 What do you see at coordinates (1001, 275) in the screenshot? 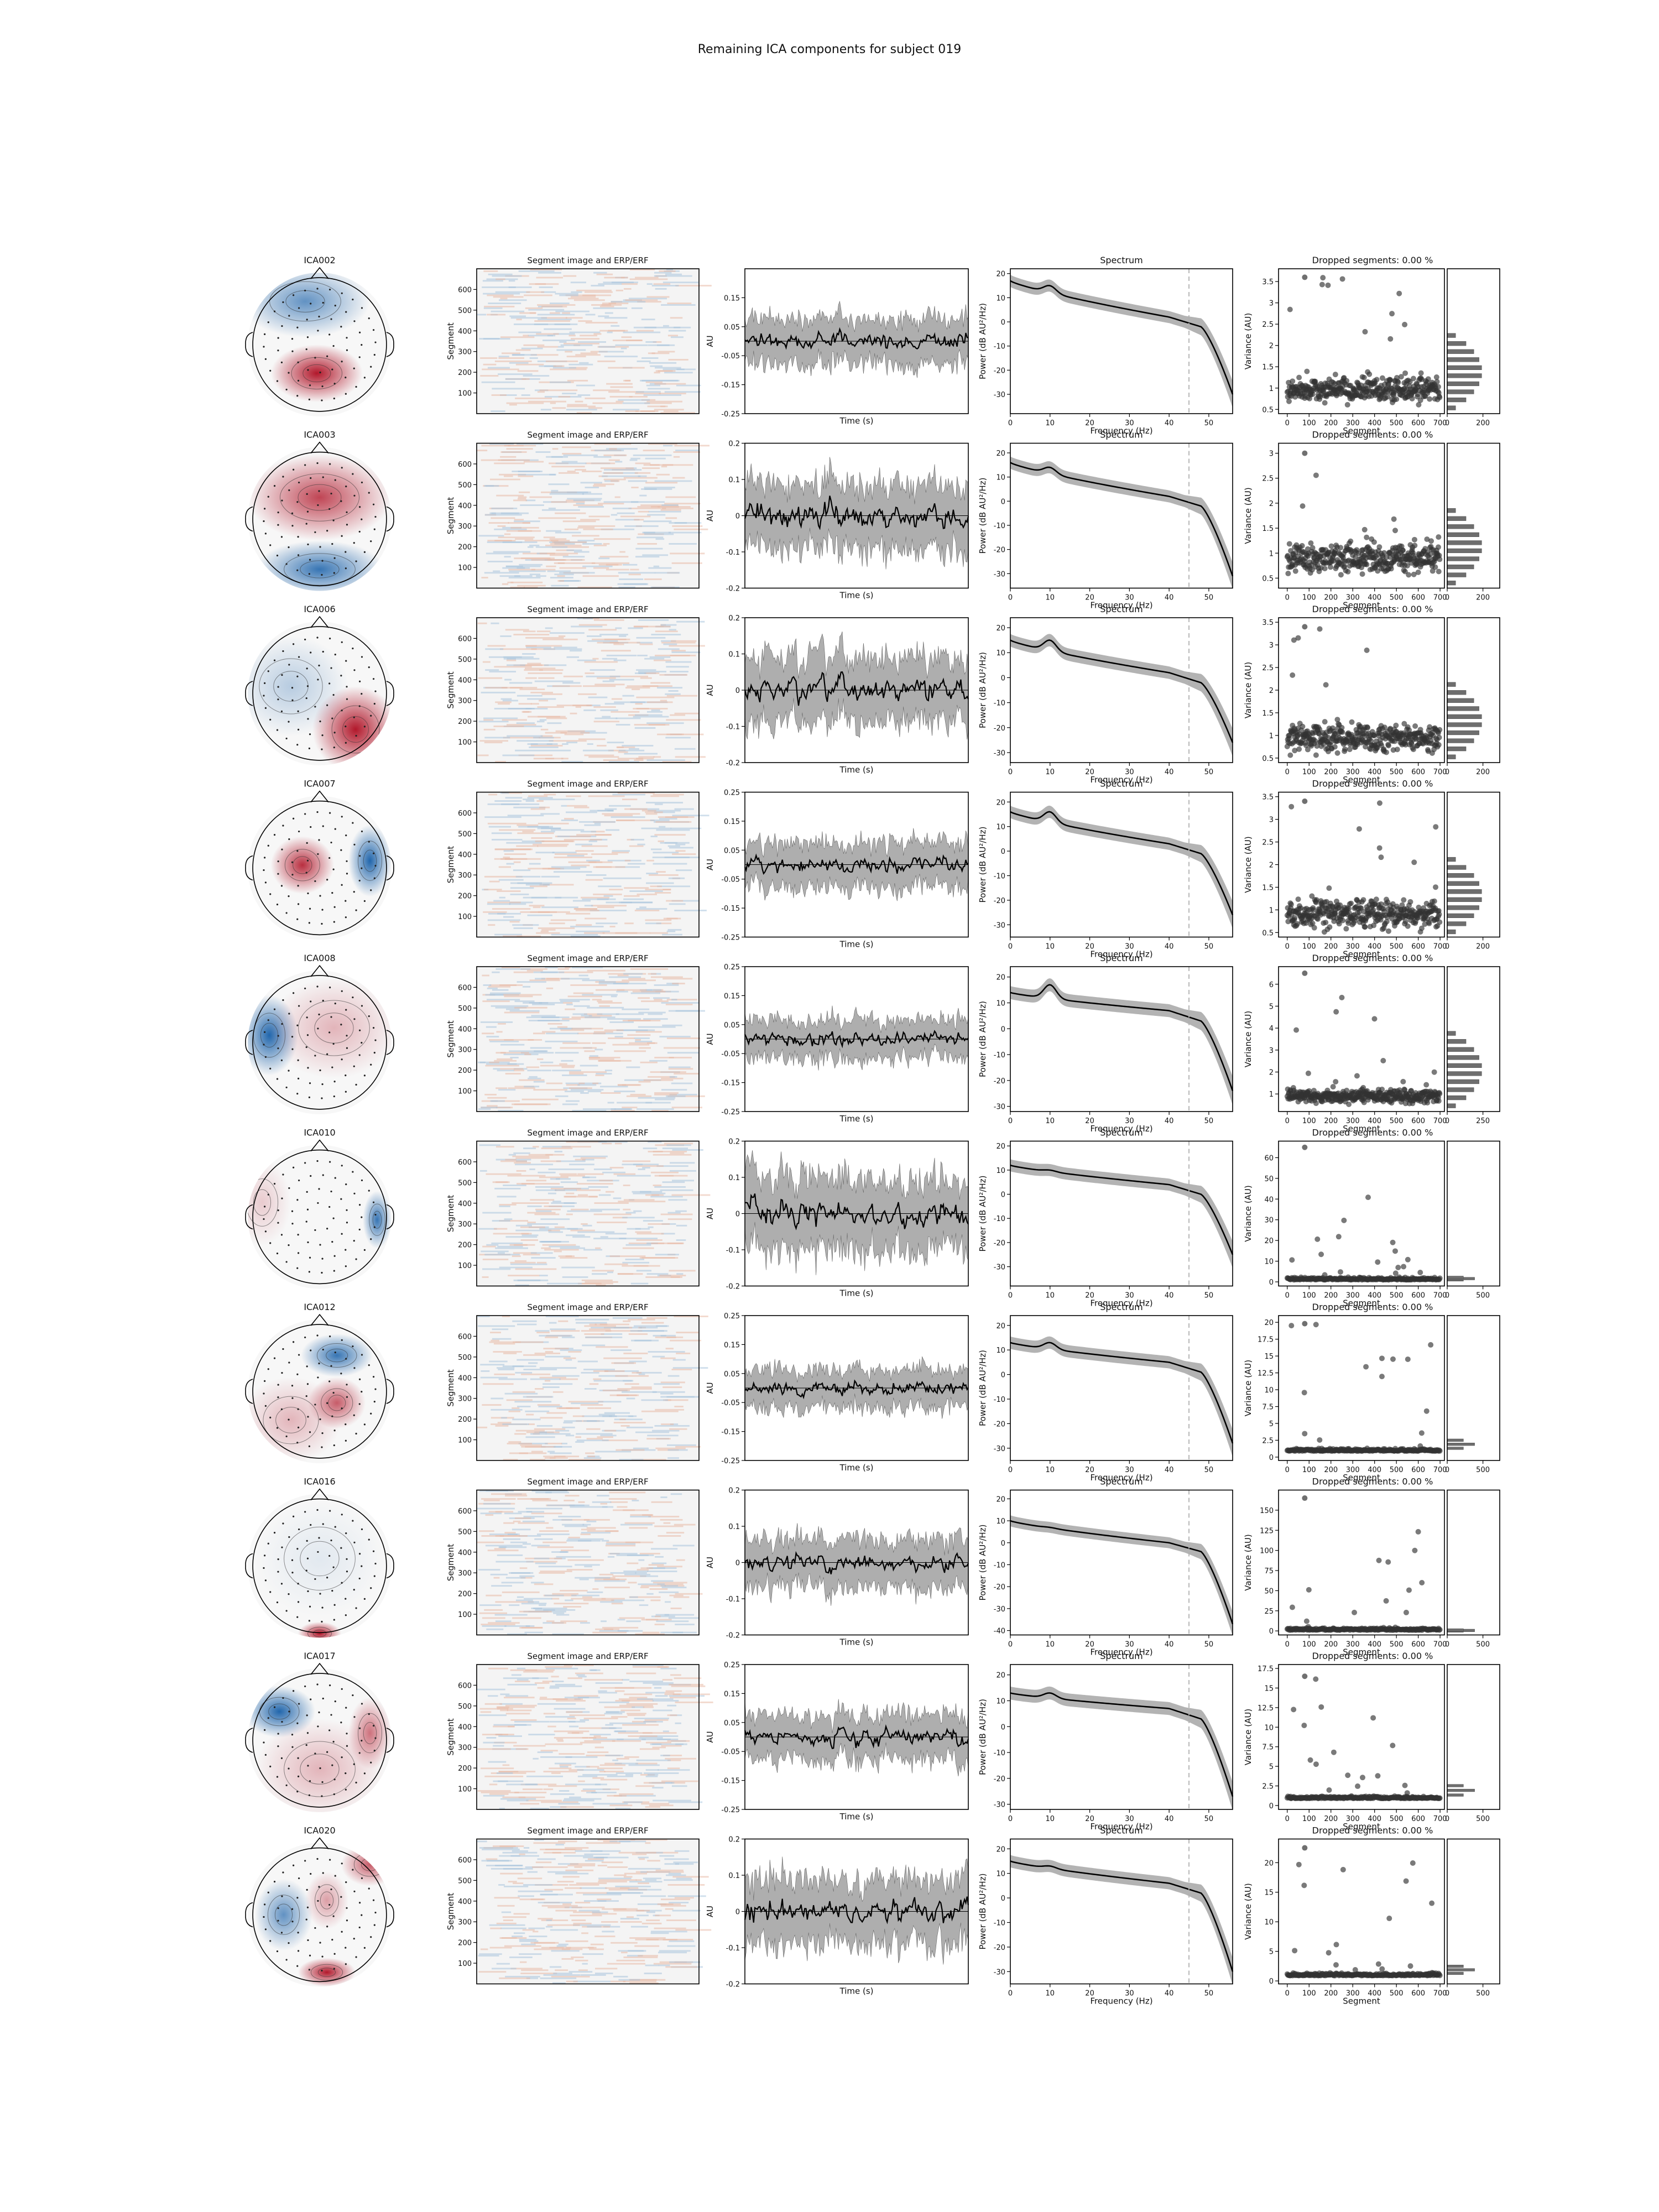
I see `spectrum-y-tick-label: 20` at bounding box center [1001, 275].